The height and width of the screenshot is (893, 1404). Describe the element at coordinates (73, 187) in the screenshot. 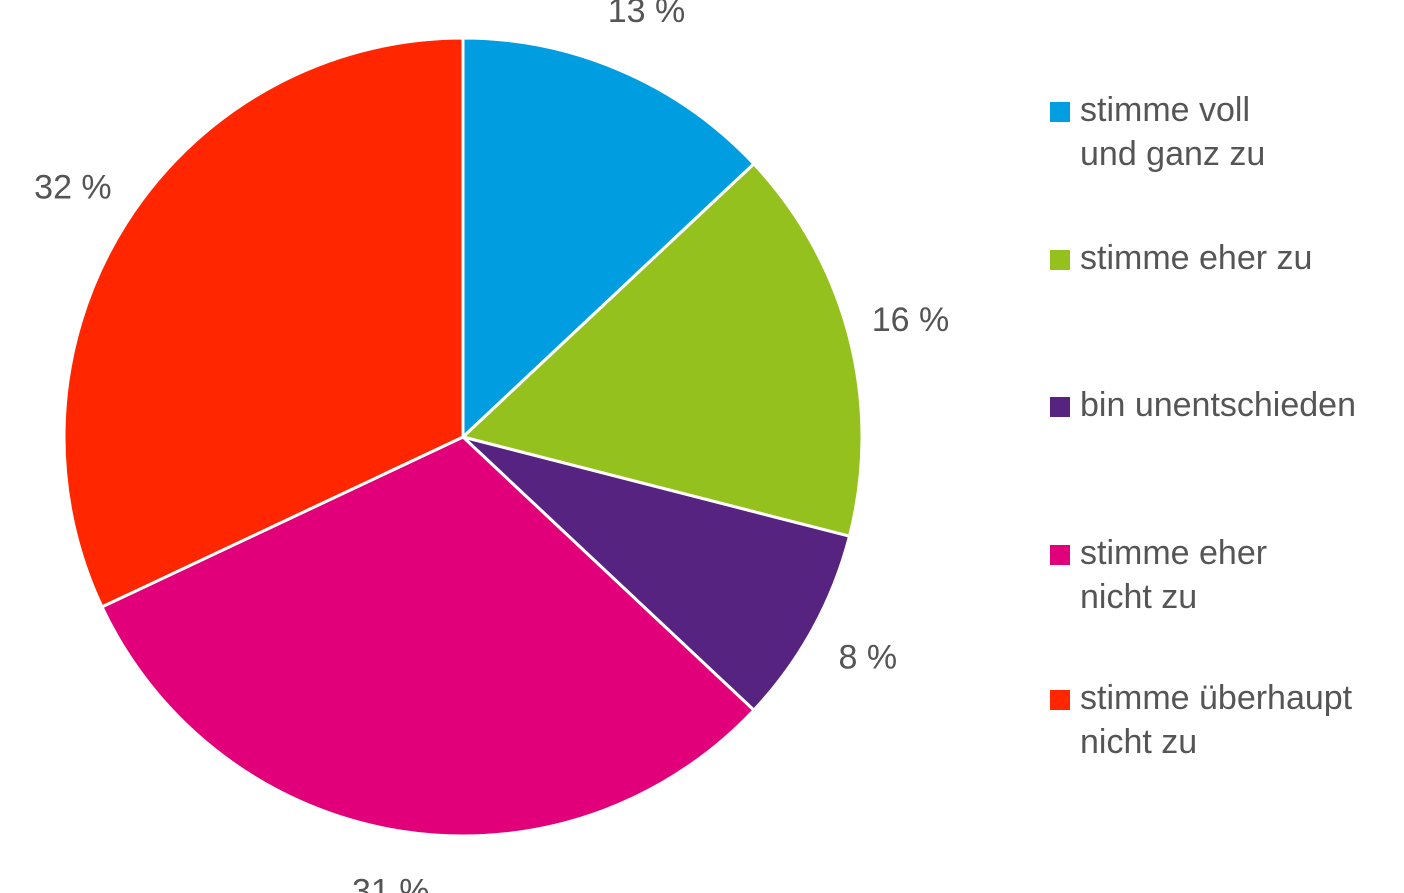

I see `data-label: 32 %` at that location.